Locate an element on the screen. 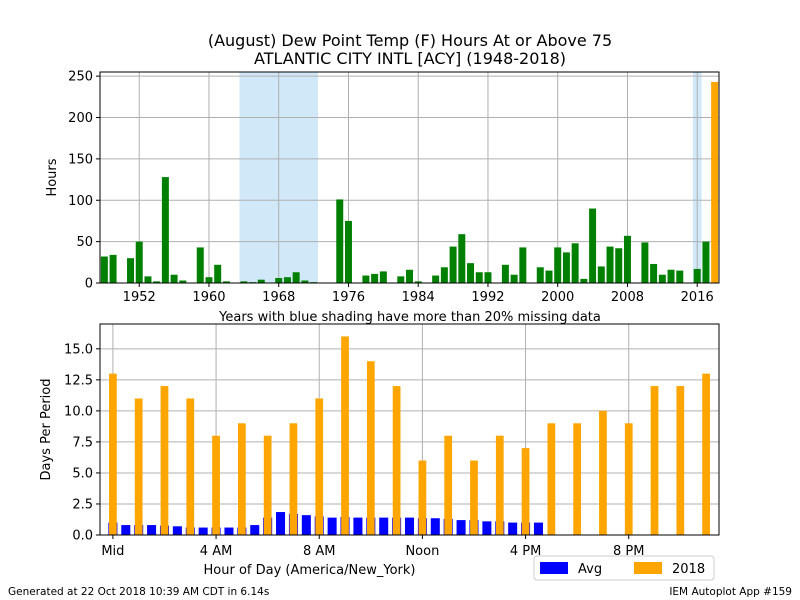 This screenshot has height=600, width=800. bottom-x-tick-label: Mid is located at coordinates (112, 551).